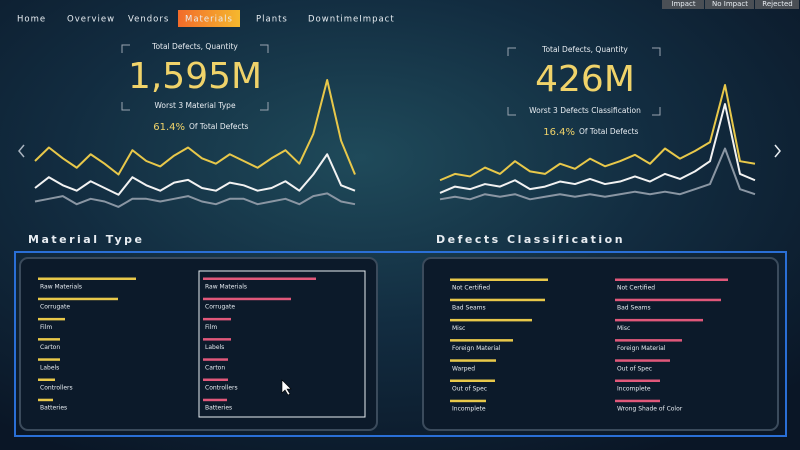 The image size is (800, 450). What do you see at coordinates (650, 409) in the screenshot?
I see `bar-label: Wrong Shade of Color` at bounding box center [650, 409].